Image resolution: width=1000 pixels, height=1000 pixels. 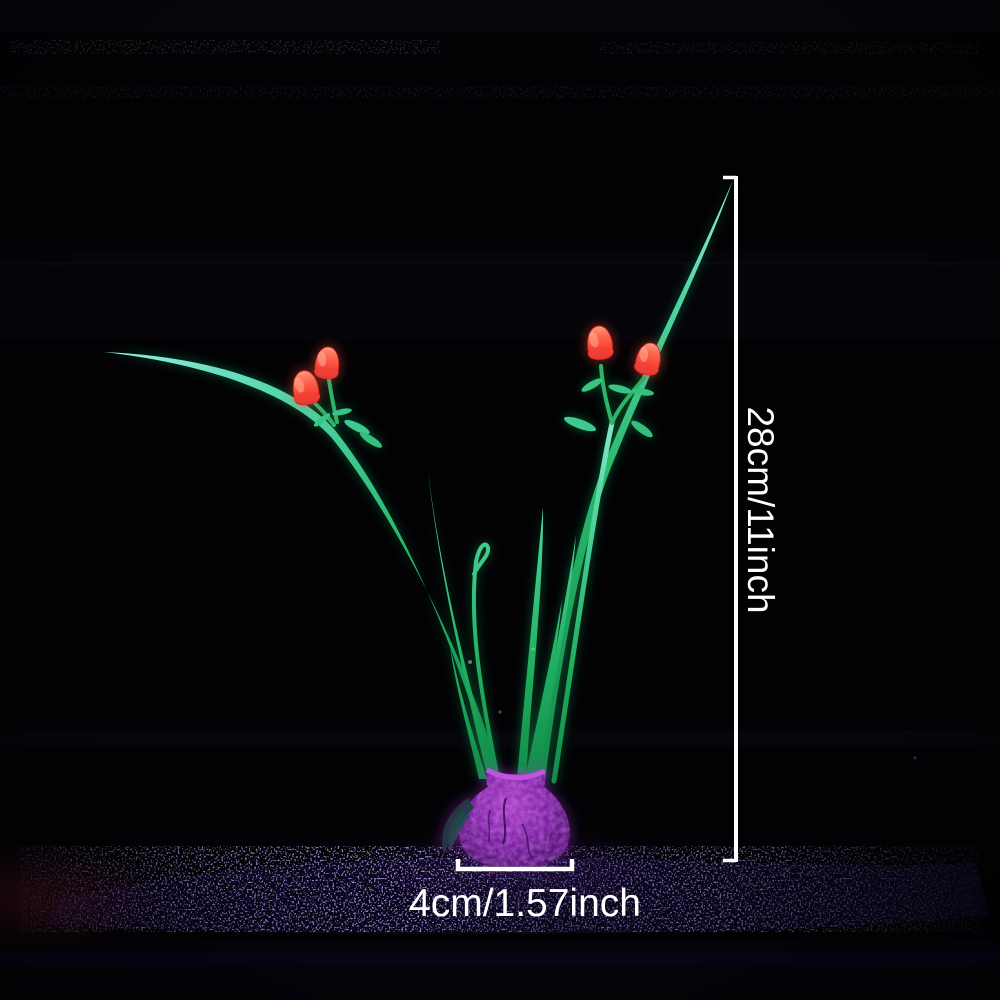 What do you see at coordinates (525, 903) in the screenshot?
I see `width-measure-label: 4cm/1.57inch` at bounding box center [525, 903].